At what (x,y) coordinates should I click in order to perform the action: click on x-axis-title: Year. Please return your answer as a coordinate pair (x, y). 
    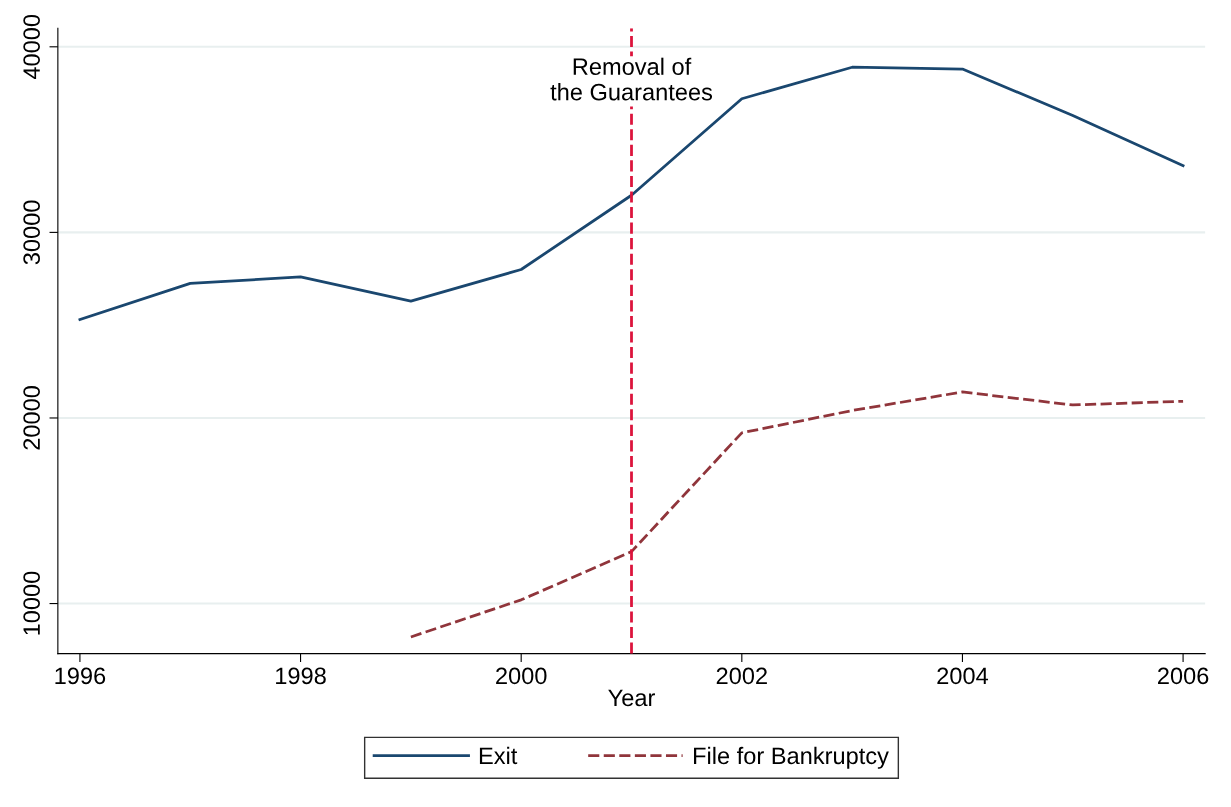
    Looking at the image, I should click on (631, 698).